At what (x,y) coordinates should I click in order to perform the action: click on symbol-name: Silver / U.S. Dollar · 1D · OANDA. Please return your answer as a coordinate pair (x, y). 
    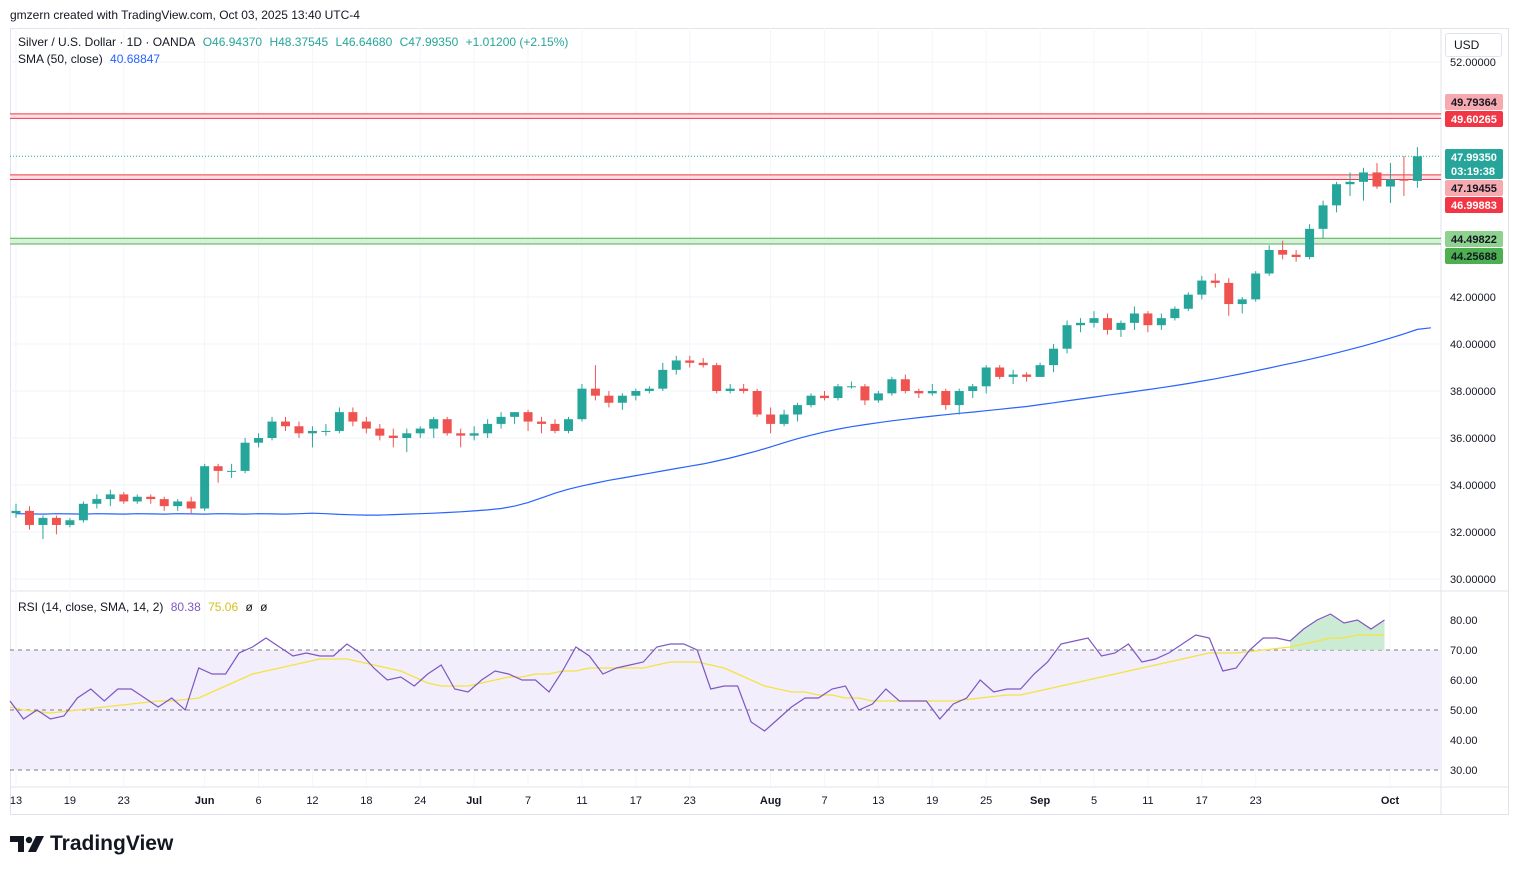
    Looking at the image, I should click on (107, 42).